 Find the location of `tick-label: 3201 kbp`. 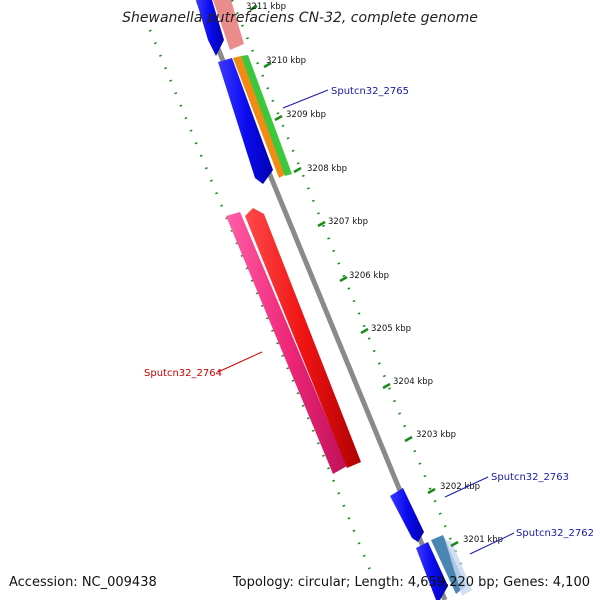

tick-label: 3201 kbp is located at coordinates (483, 540).